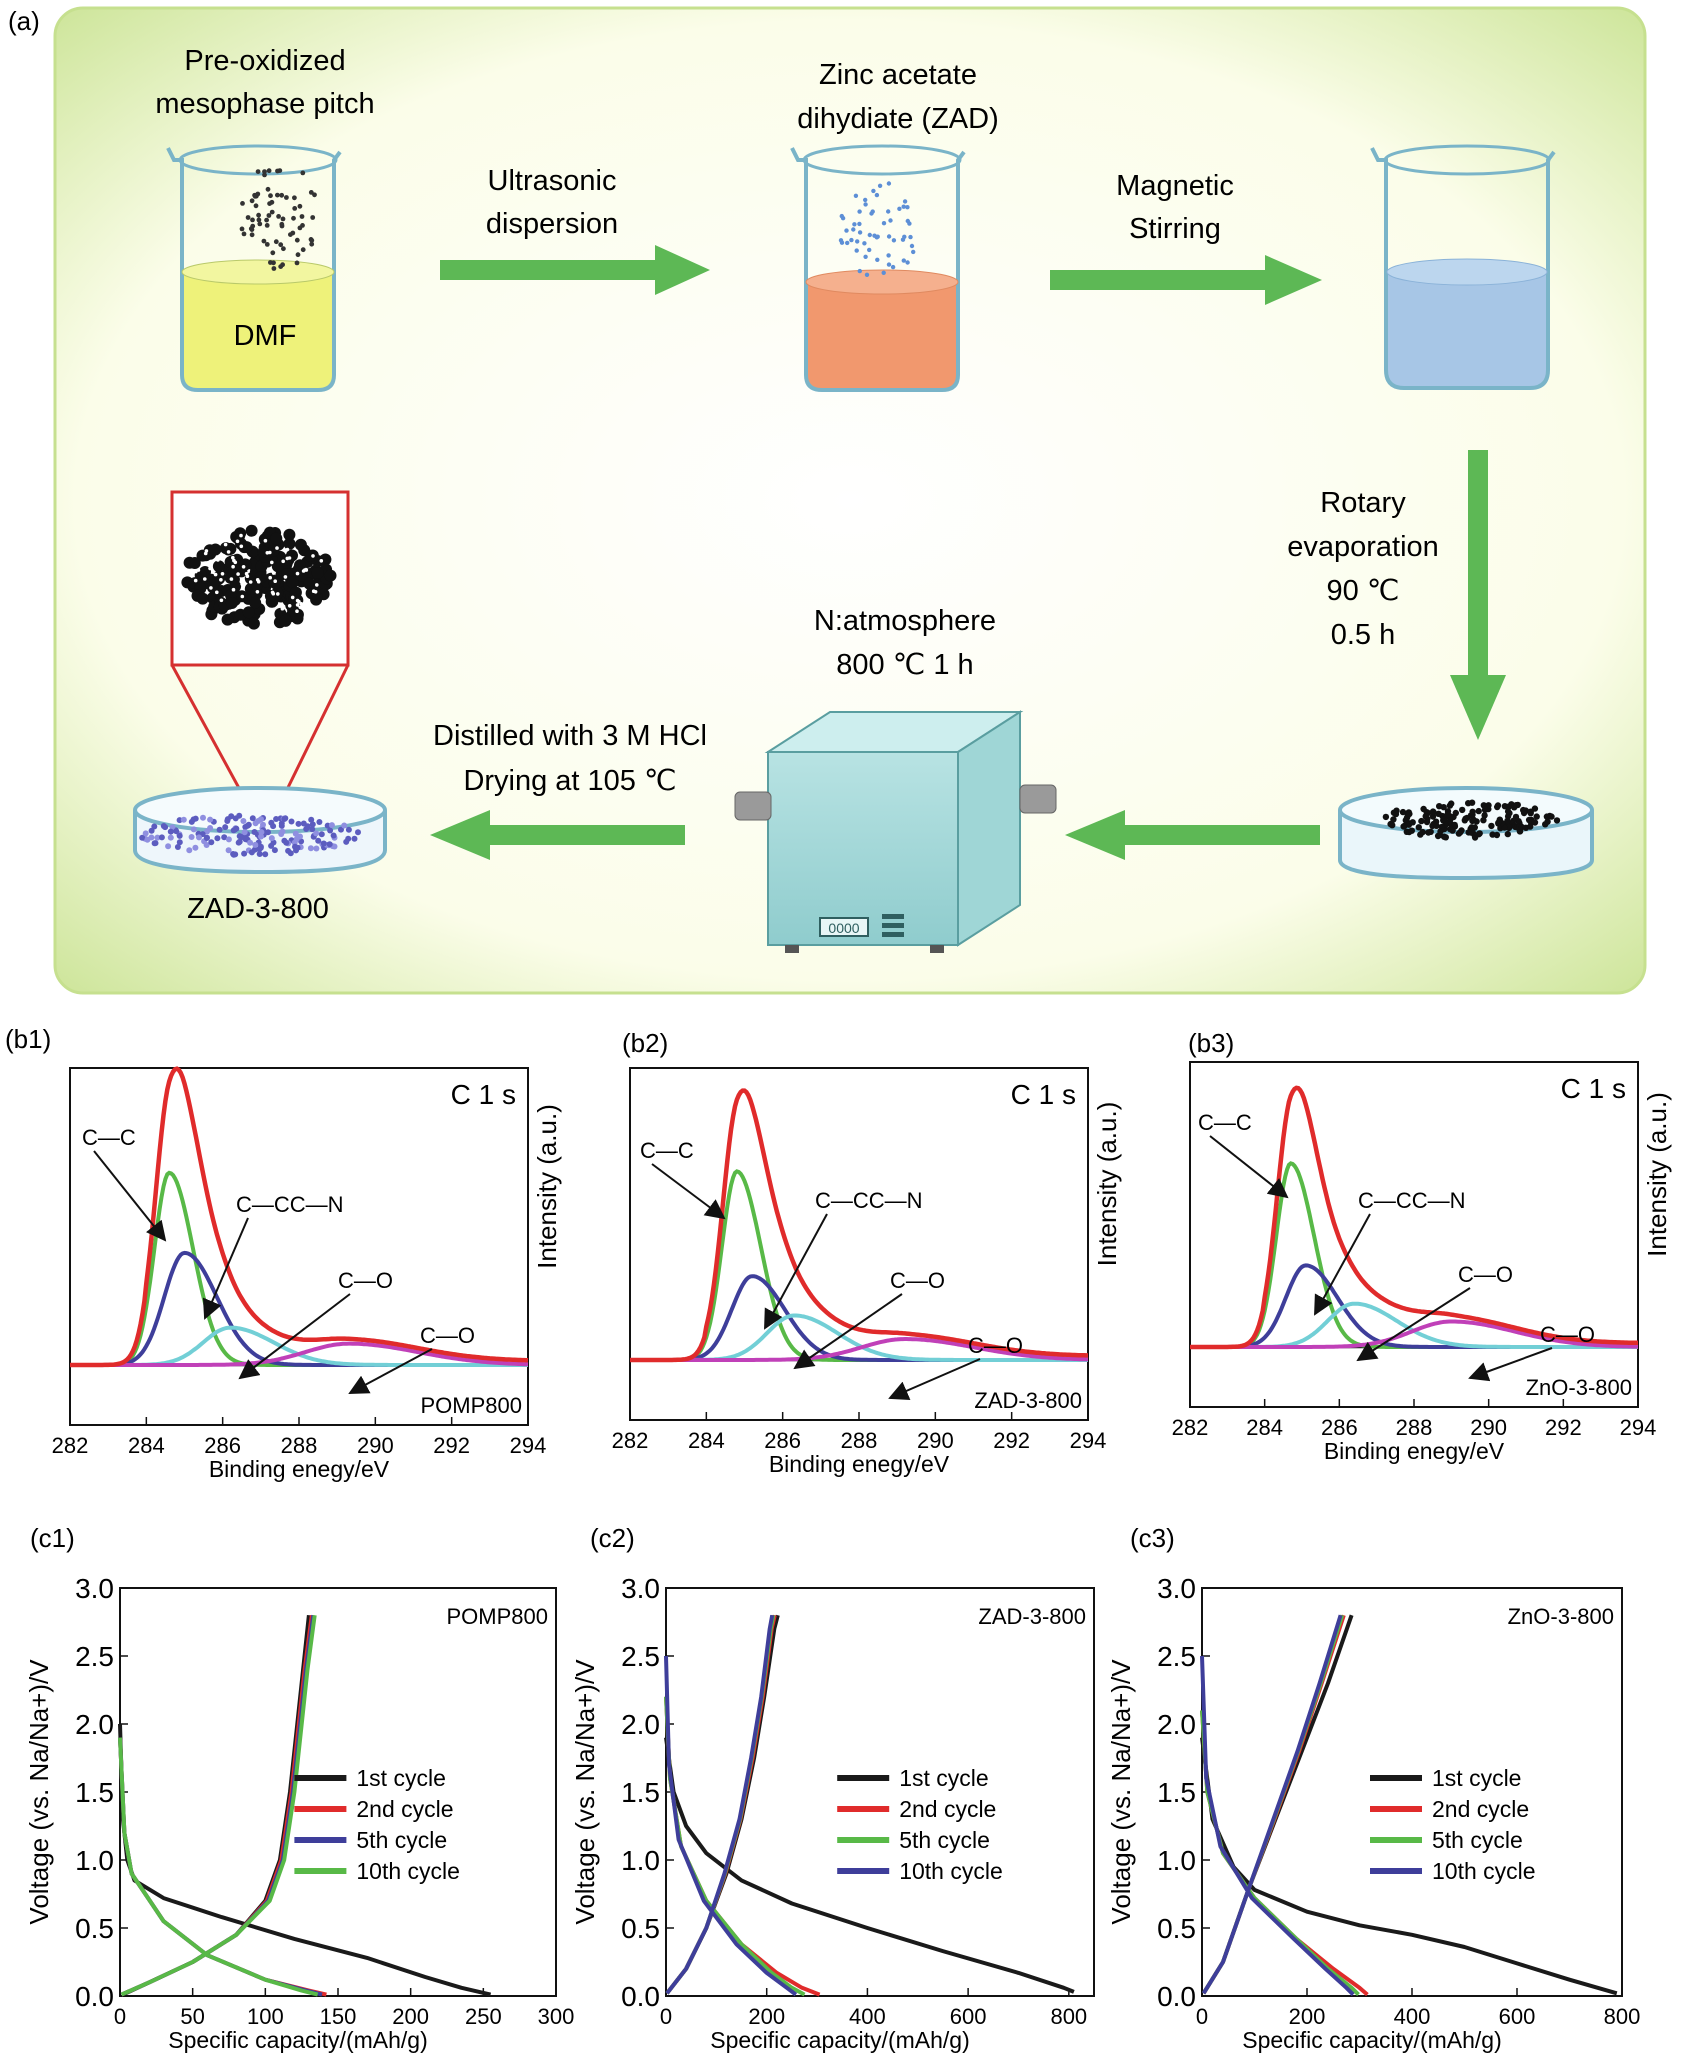 The height and width of the screenshot is (2063, 1682). What do you see at coordinates (1176, 1588) in the screenshot?
I see `y-tick-label: 3.0` at bounding box center [1176, 1588].